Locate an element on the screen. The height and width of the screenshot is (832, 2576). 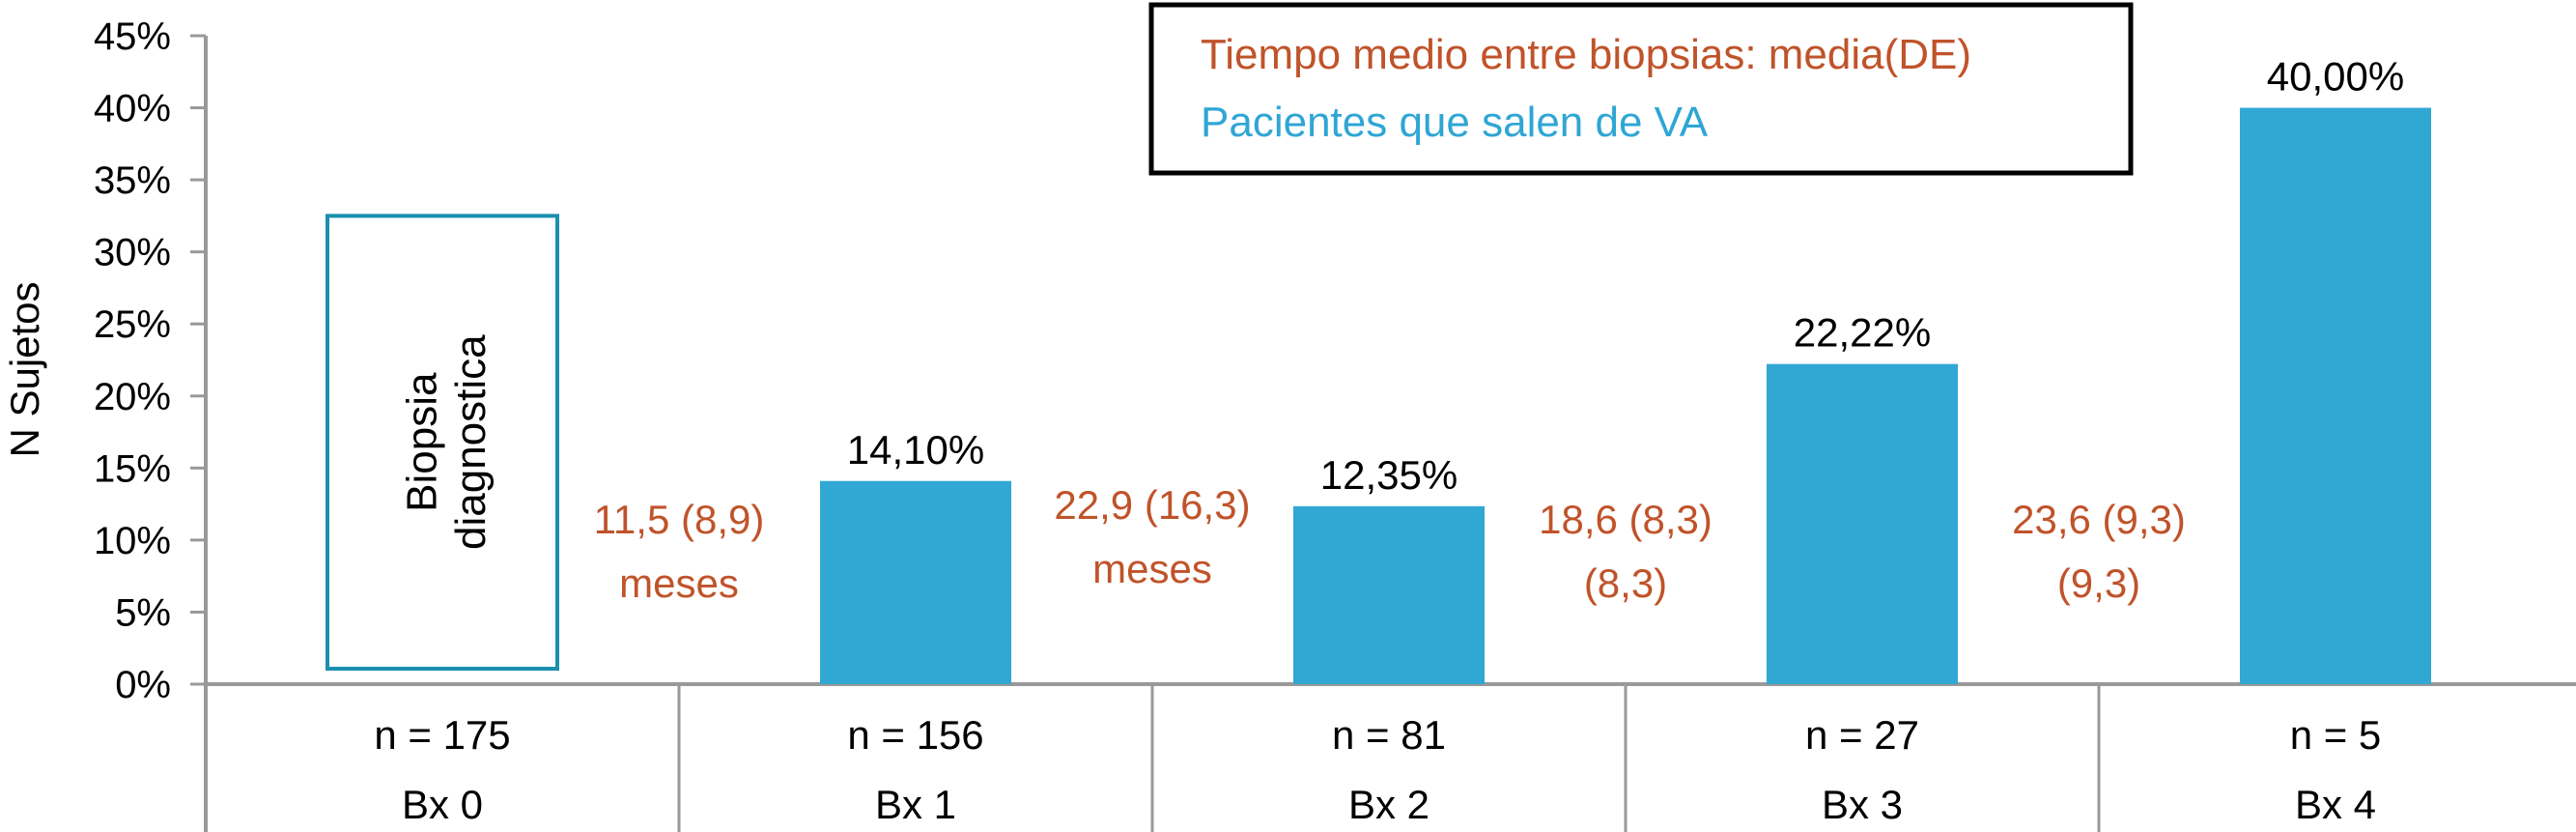
baseline-box is located at coordinates (442, 442).